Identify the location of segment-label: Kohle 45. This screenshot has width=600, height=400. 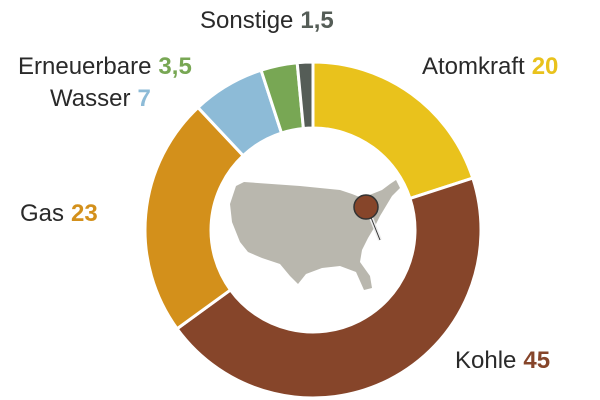
(502, 360).